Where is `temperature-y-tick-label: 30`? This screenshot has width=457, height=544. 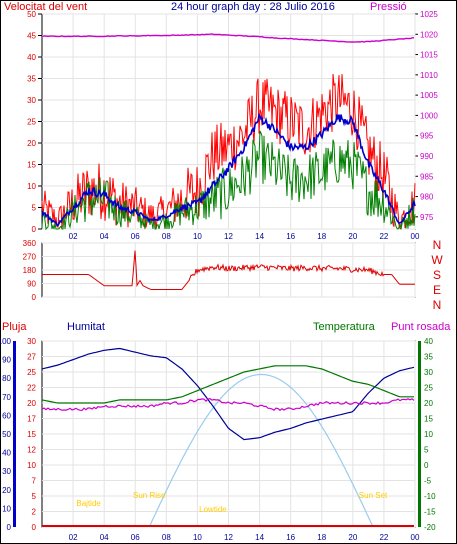 temperature-y-tick-label: 30 is located at coordinates (428, 372).